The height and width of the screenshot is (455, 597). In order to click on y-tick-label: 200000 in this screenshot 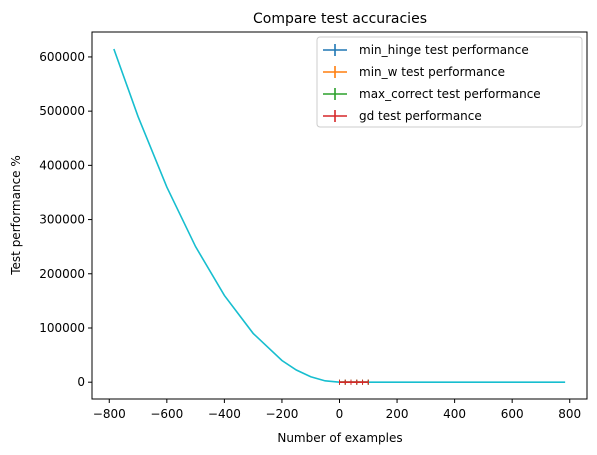, I will do `click(62, 274)`.